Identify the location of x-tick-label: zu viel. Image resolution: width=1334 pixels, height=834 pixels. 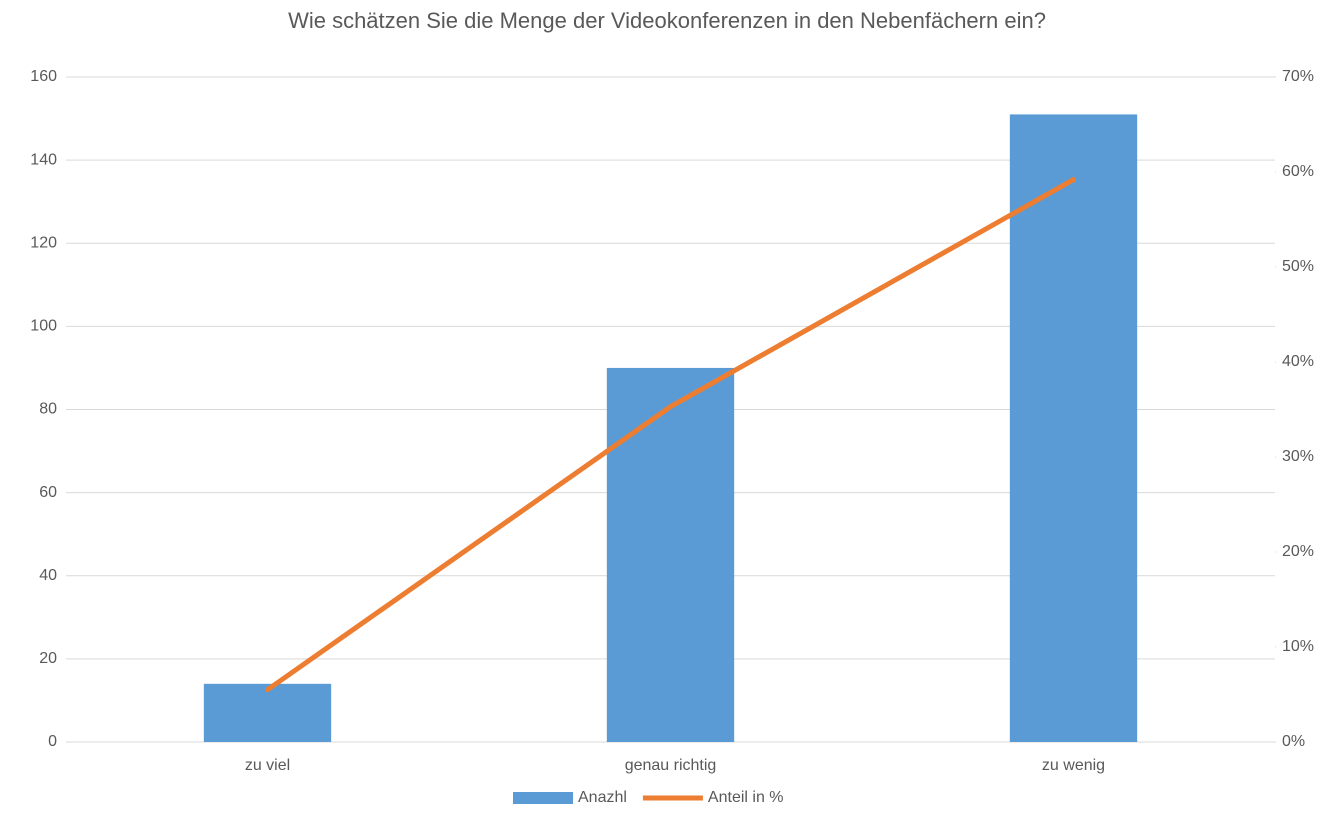
(267, 765).